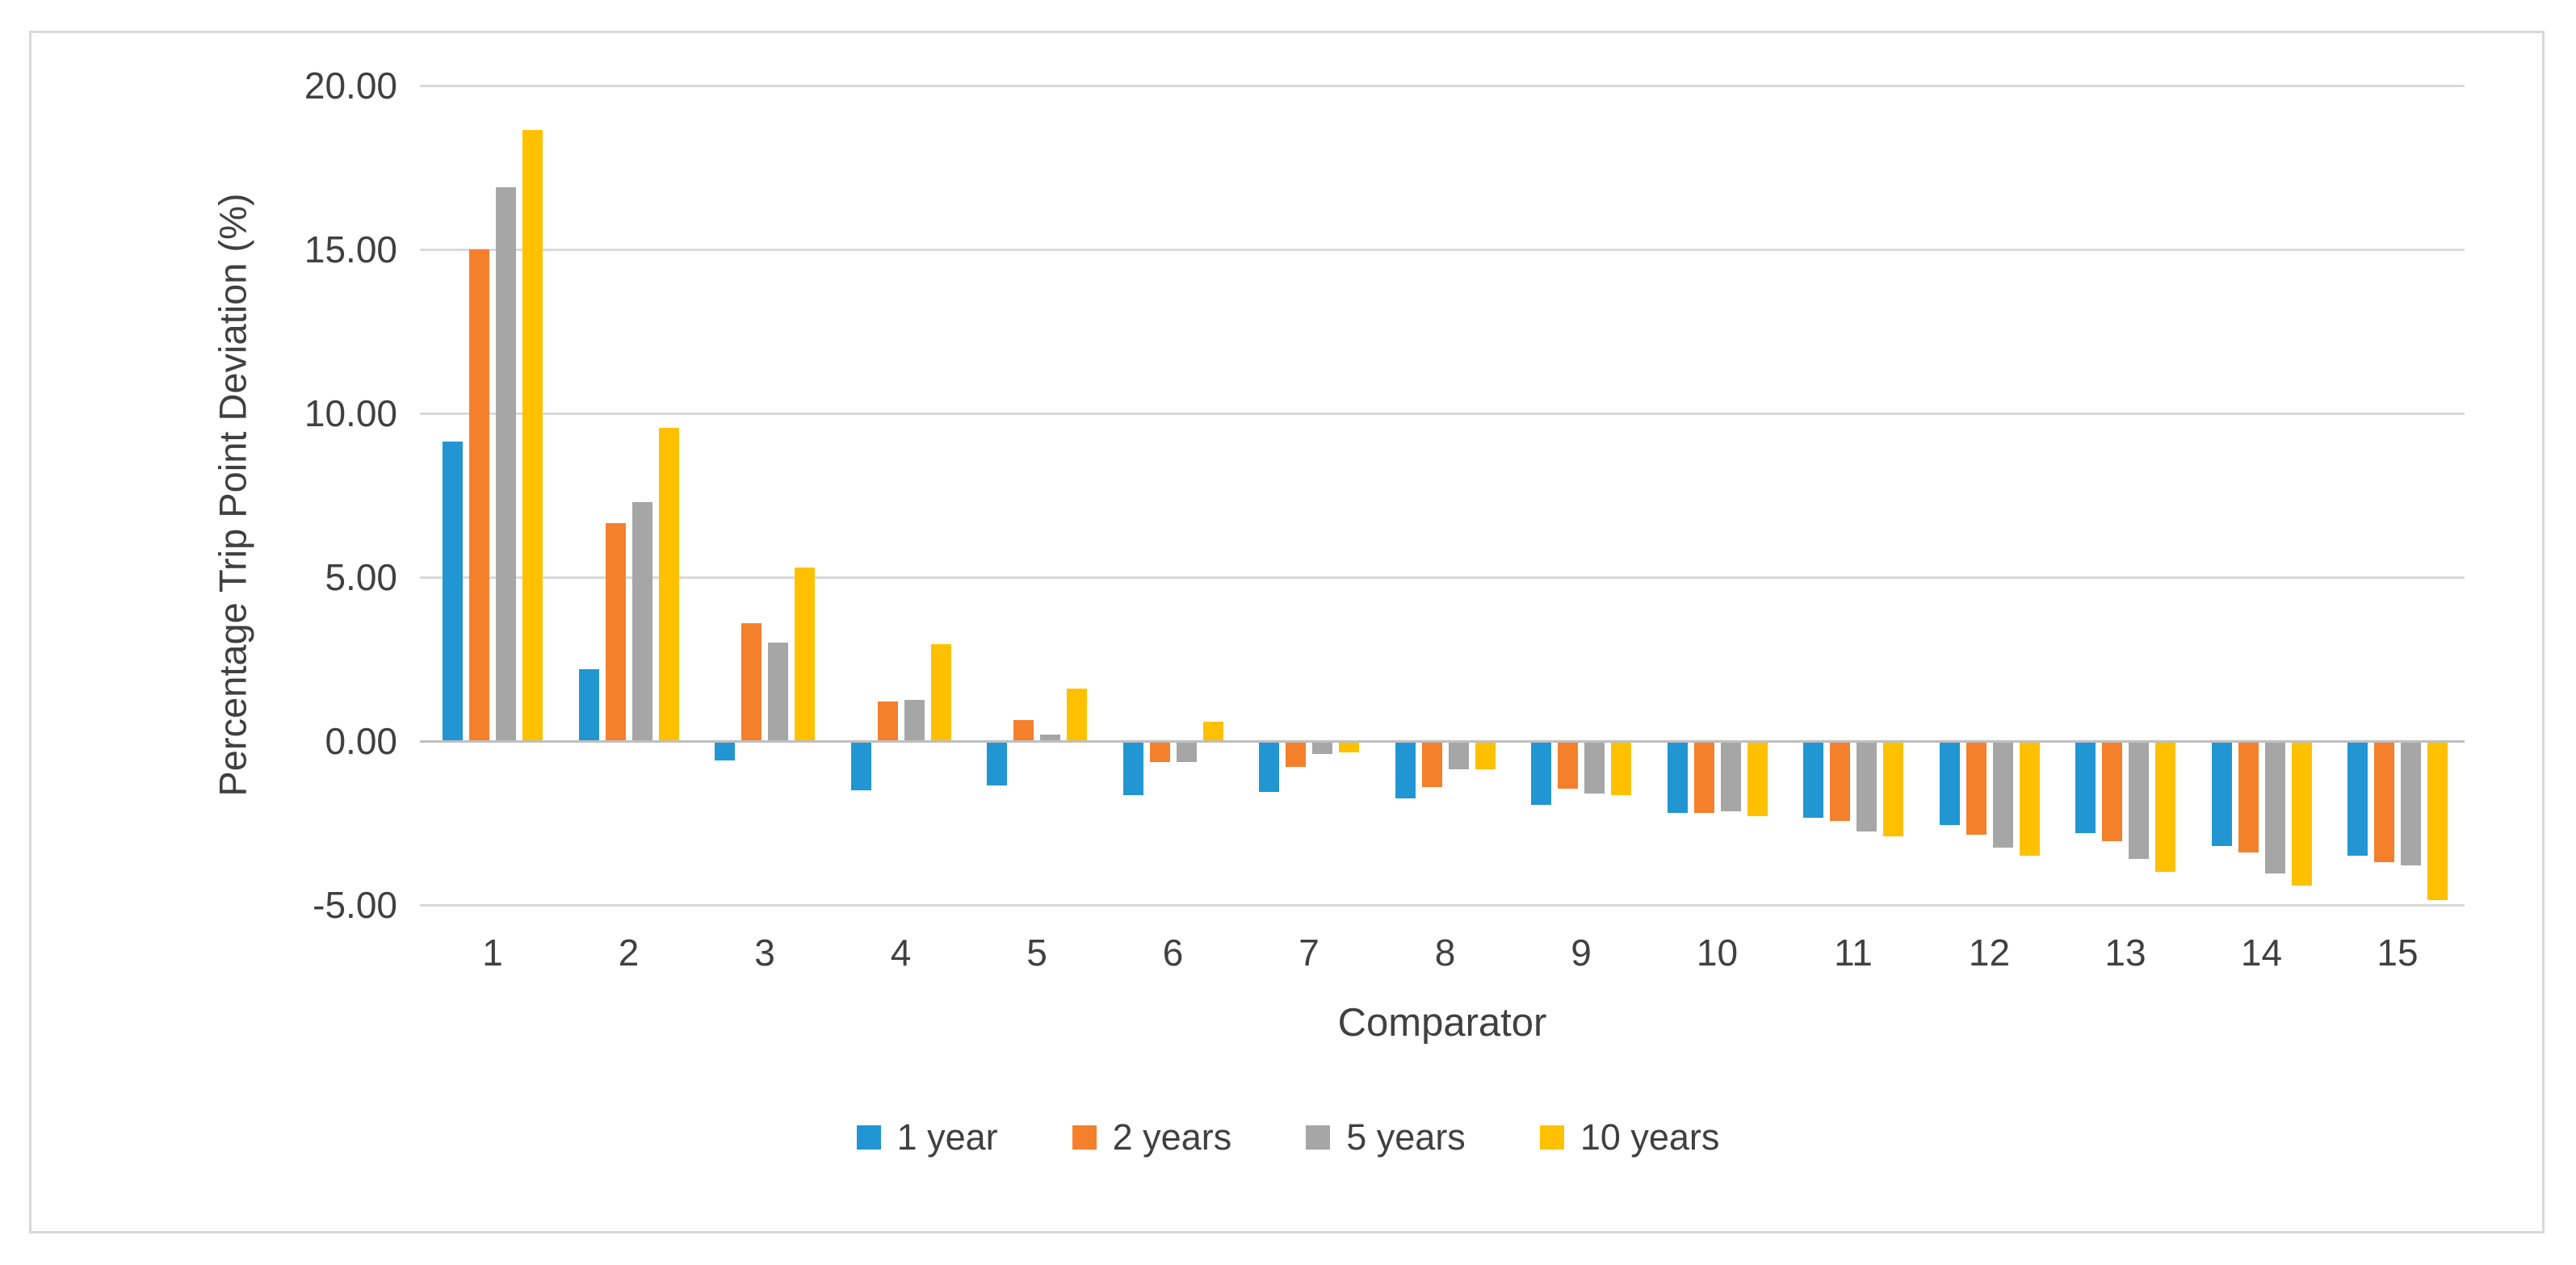  Describe the element at coordinates (493, 953) in the screenshot. I see `x-tick-label: 1` at that location.